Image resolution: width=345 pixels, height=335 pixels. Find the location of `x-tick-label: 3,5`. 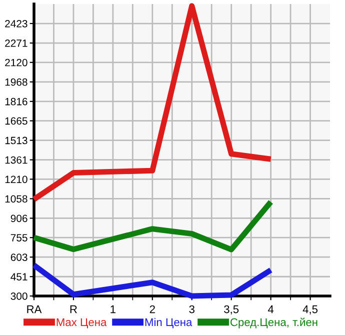

x-tick-label: 3,5 is located at coordinates (231, 309).